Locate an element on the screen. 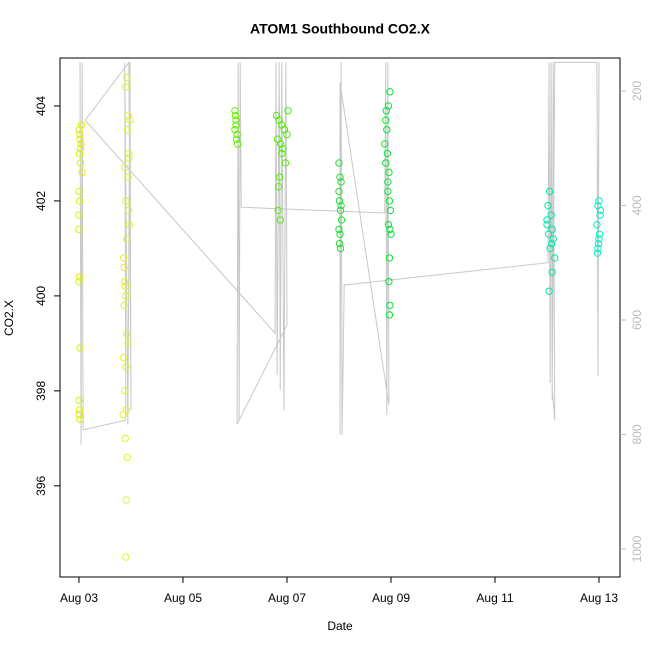 This screenshot has width=650, height=650. y2-tick-label: 400 is located at coordinates (637, 205).